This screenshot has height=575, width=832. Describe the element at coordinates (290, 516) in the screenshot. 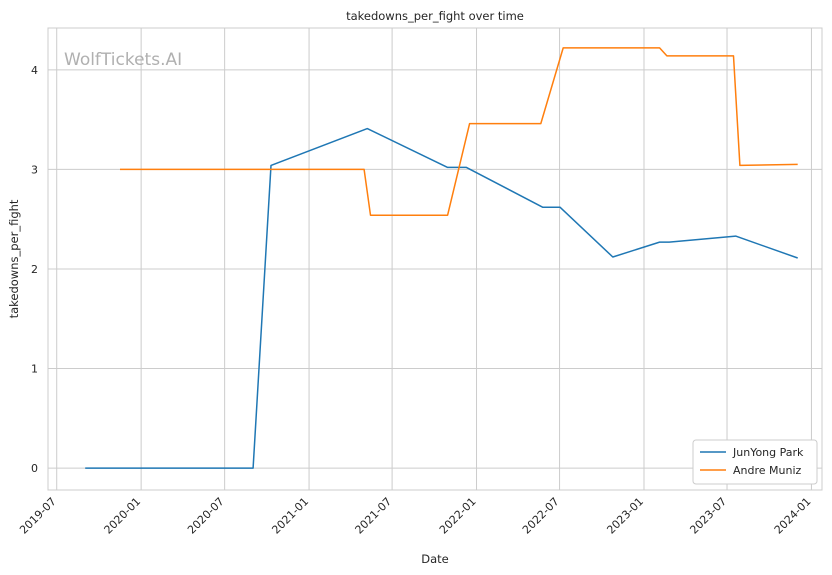

I see `x-tick-label: 2021-01` at that location.